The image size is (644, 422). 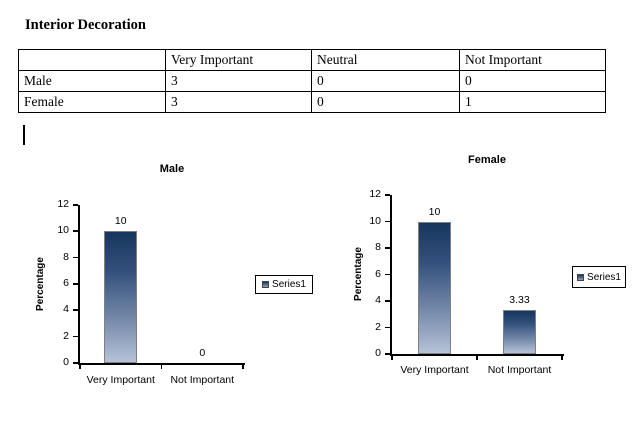 I want to click on data-label: 0, so click(x=202, y=353).